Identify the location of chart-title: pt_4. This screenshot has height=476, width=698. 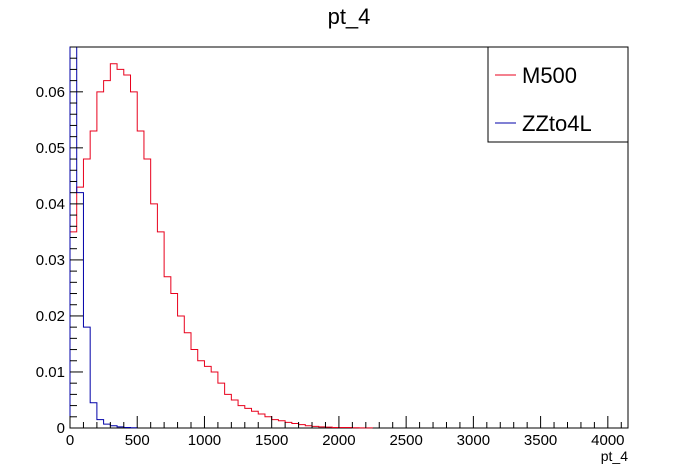
(349, 16).